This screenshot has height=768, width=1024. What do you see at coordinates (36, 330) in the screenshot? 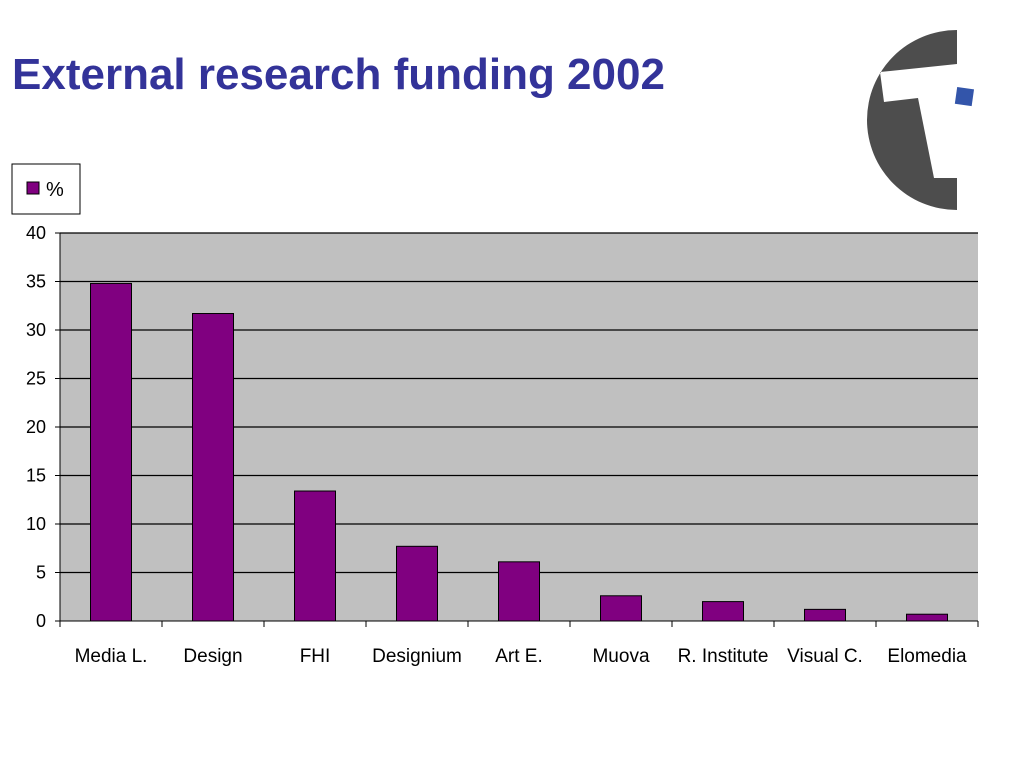
I see `y-tick-label: 30` at bounding box center [36, 330].